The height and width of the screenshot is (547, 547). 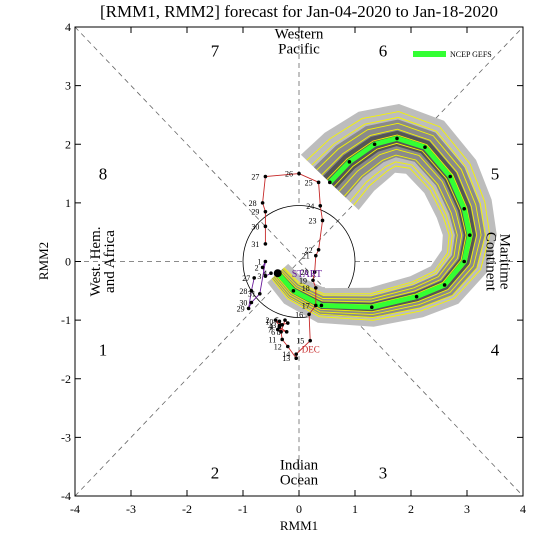 I want to click on phase-label-4: 4, so click(x=495, y=349).